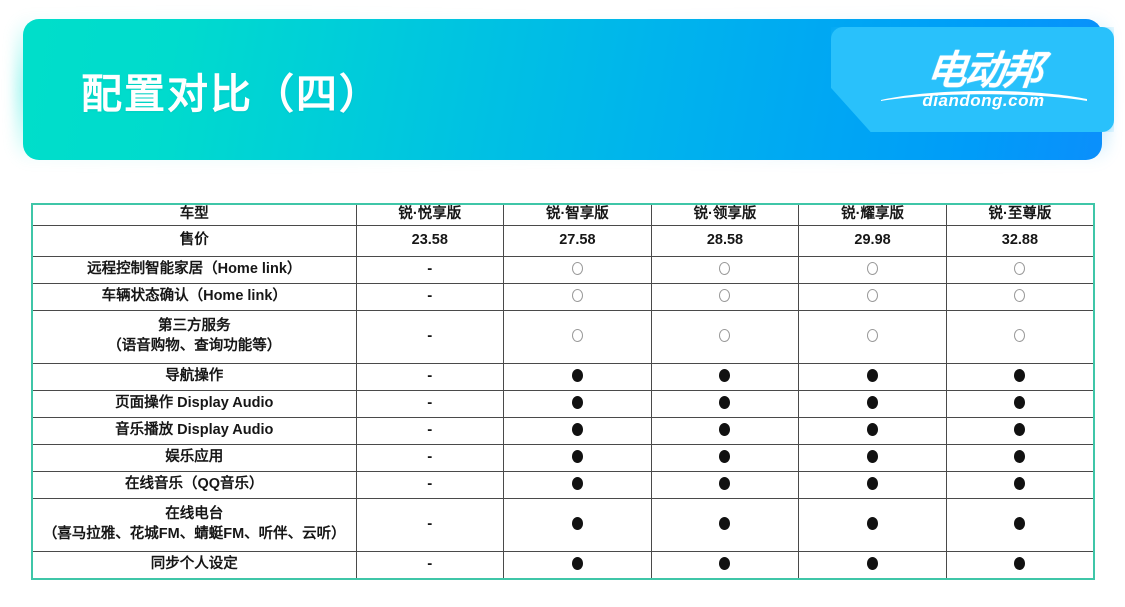 The image size is (1125, 607). Describe the element at coordinates (194, 336) in the screenshot. I see `feature-name-cell: 第三方服务 （语音购物、查询功能等）` at that location.